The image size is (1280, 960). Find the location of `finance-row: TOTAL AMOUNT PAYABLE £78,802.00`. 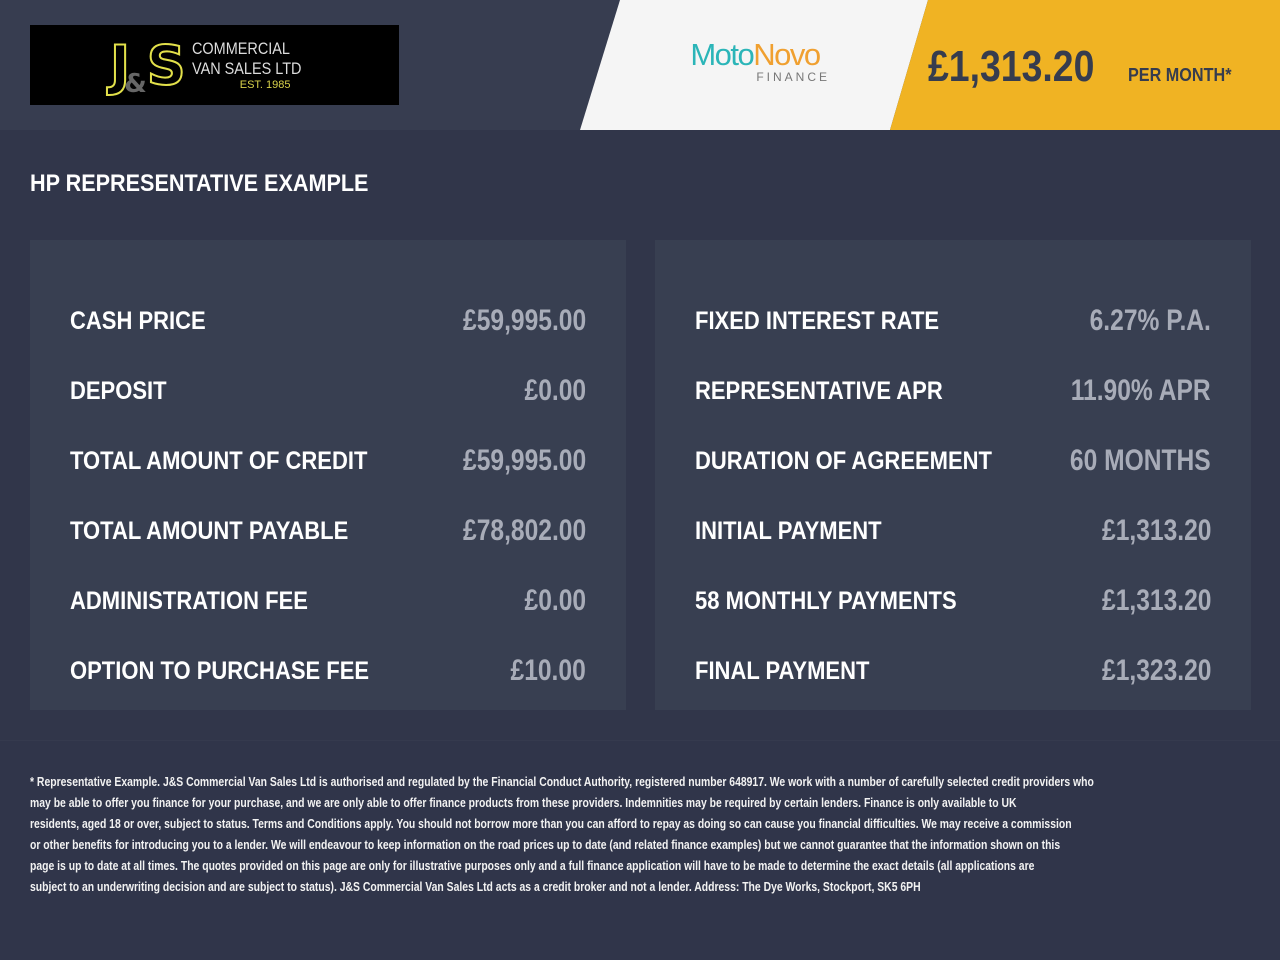

finance-row: TOTAL AMOUNT PAYABLE £78,802.00 is located at coordinates (328, 531).